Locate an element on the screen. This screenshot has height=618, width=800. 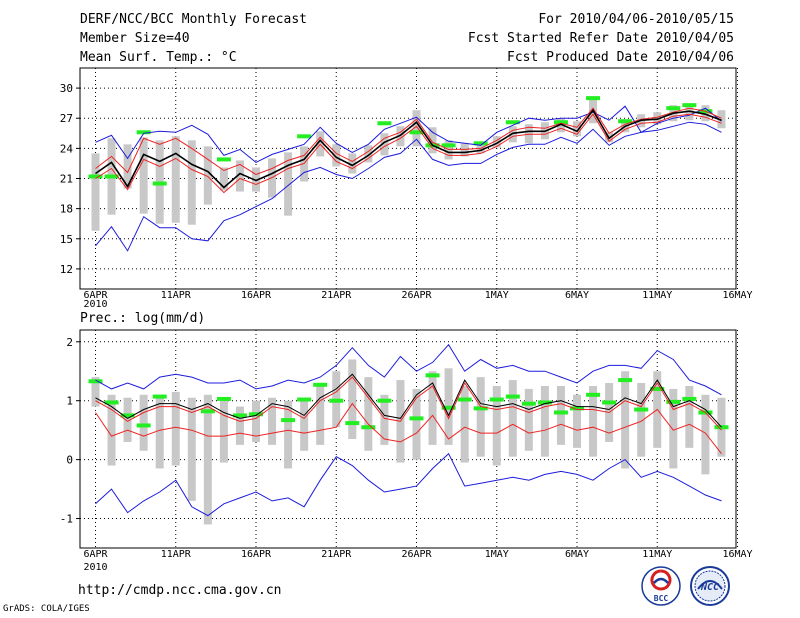
x-tick-label: 11MAY is located at coordinates (657, 295).